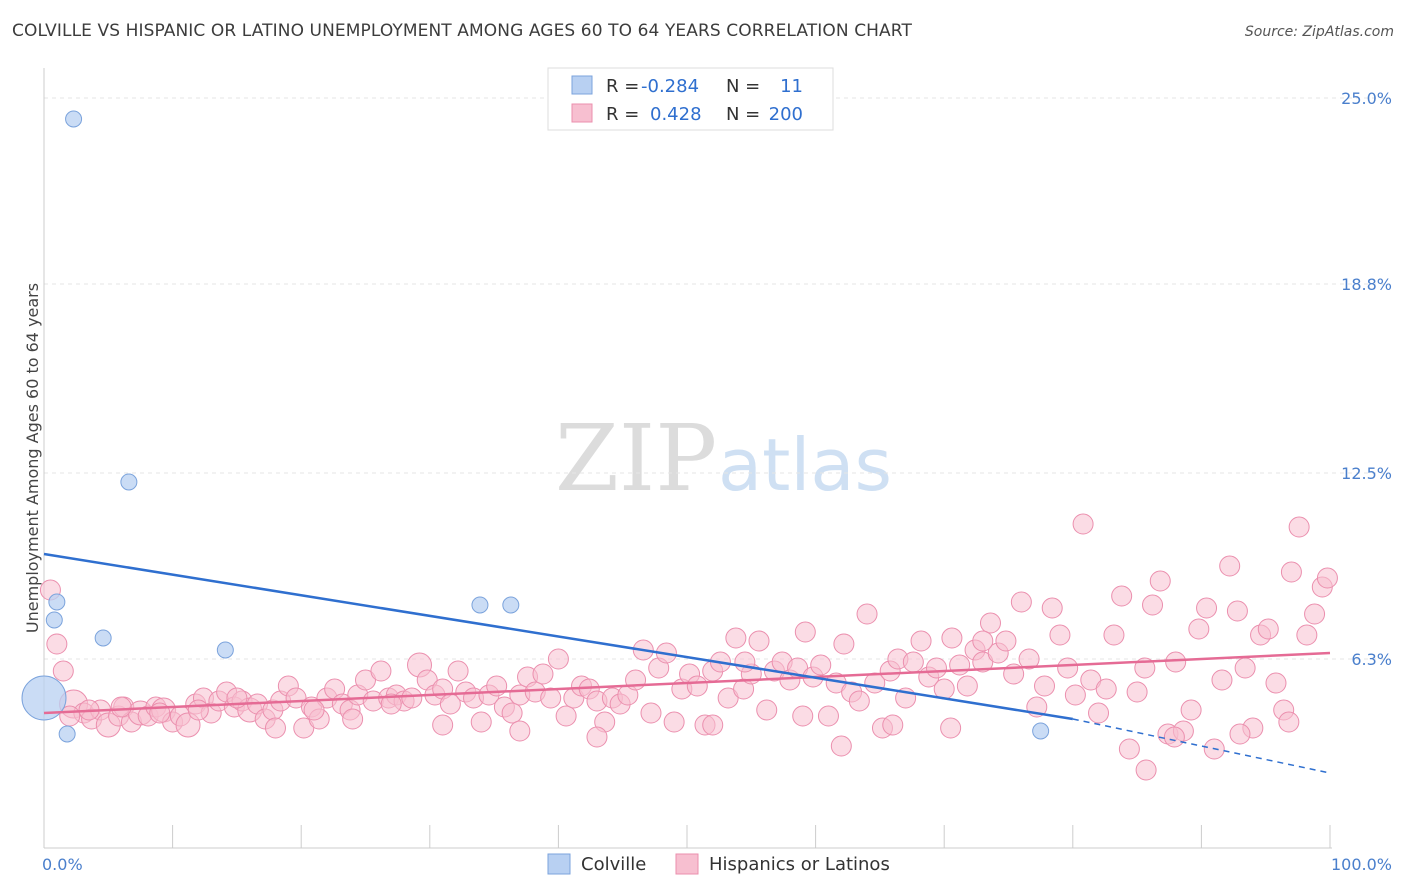 The image size is (1406, 892). Describe the element at coordinates (636, 458) in the screenshot. I see `watermark-zip: ZIP` at that location.